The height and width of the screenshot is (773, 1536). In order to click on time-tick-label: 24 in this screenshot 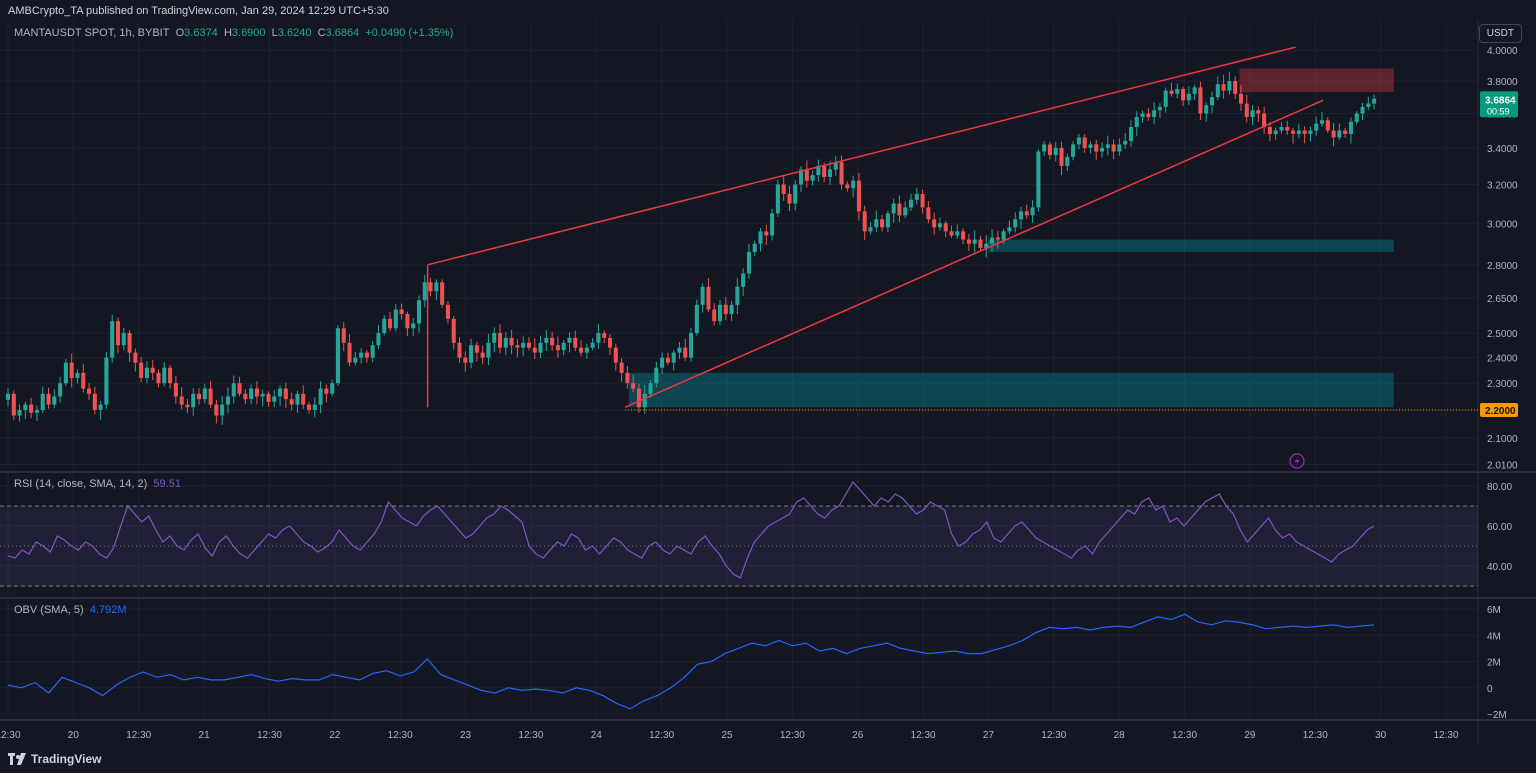, I will do `click(597, 735)`.